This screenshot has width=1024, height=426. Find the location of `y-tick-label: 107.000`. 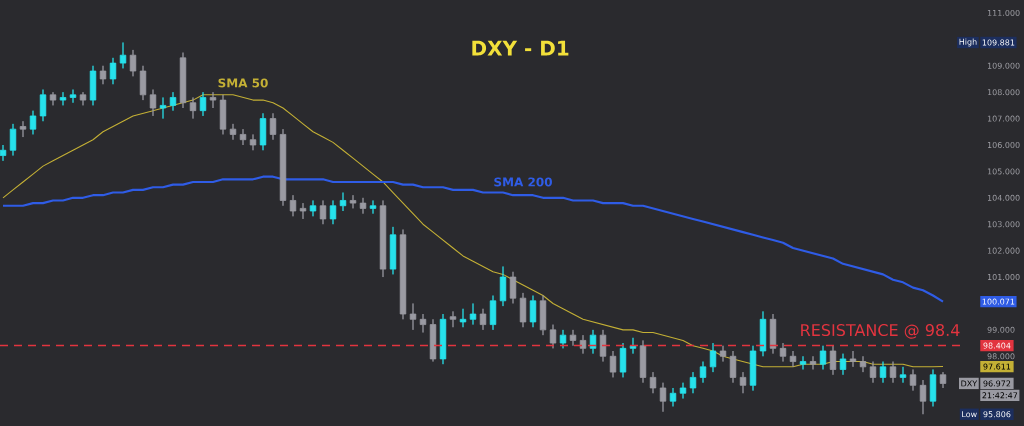

y-tick-label: 107.000 is located at coordinates (1003, 118).